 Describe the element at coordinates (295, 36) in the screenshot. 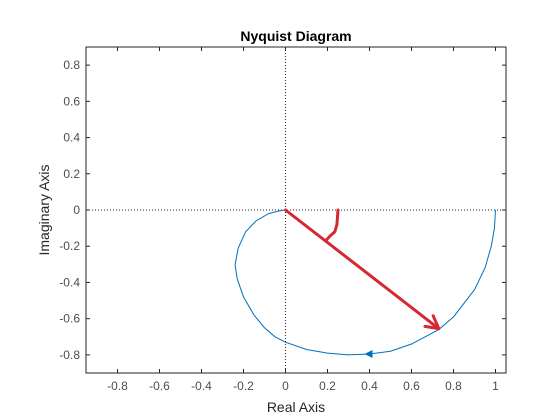

I see `chart-title: Nyquist Diagram` at that location.